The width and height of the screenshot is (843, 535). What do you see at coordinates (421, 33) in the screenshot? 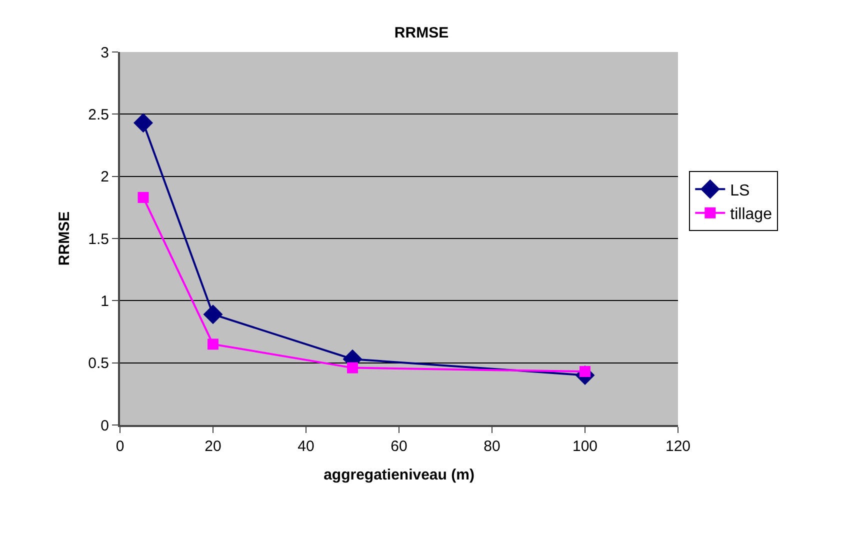
I see `chart-title: RRMSE` at bounding box center [421, 33].